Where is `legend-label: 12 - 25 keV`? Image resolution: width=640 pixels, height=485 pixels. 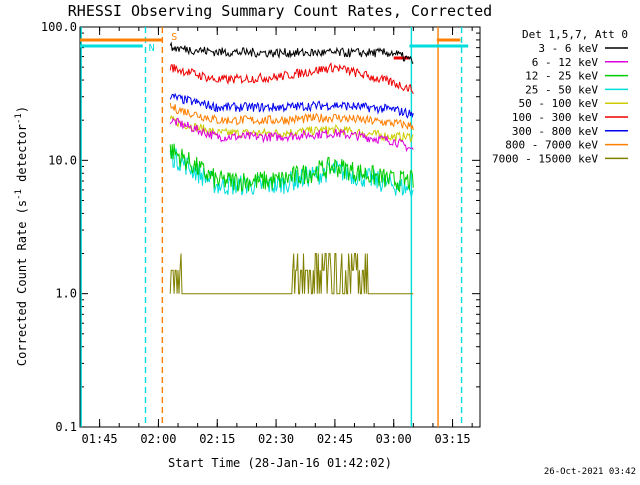
legend-label: 12 - 25 keV is located at coordinates (561, 76).